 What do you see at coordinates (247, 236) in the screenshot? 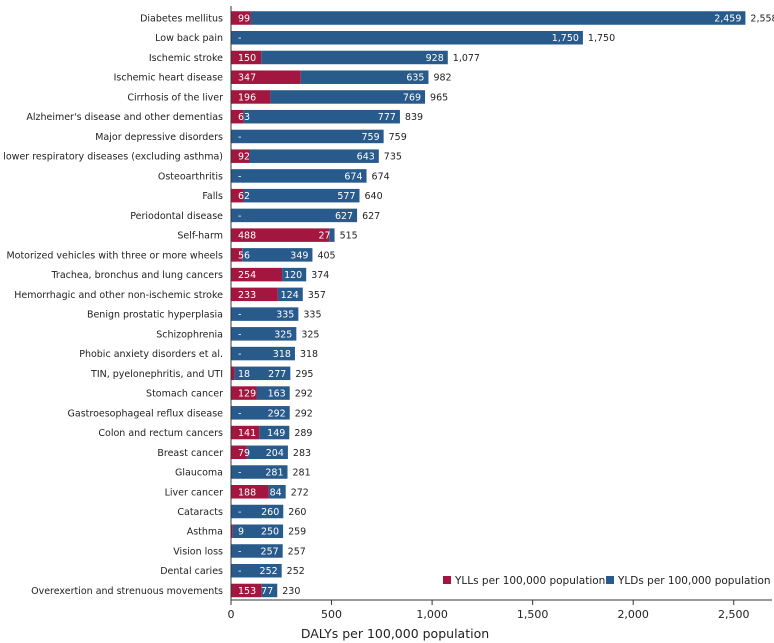
I see `ylls-value-label: 488` at bounding box center [247, 236].